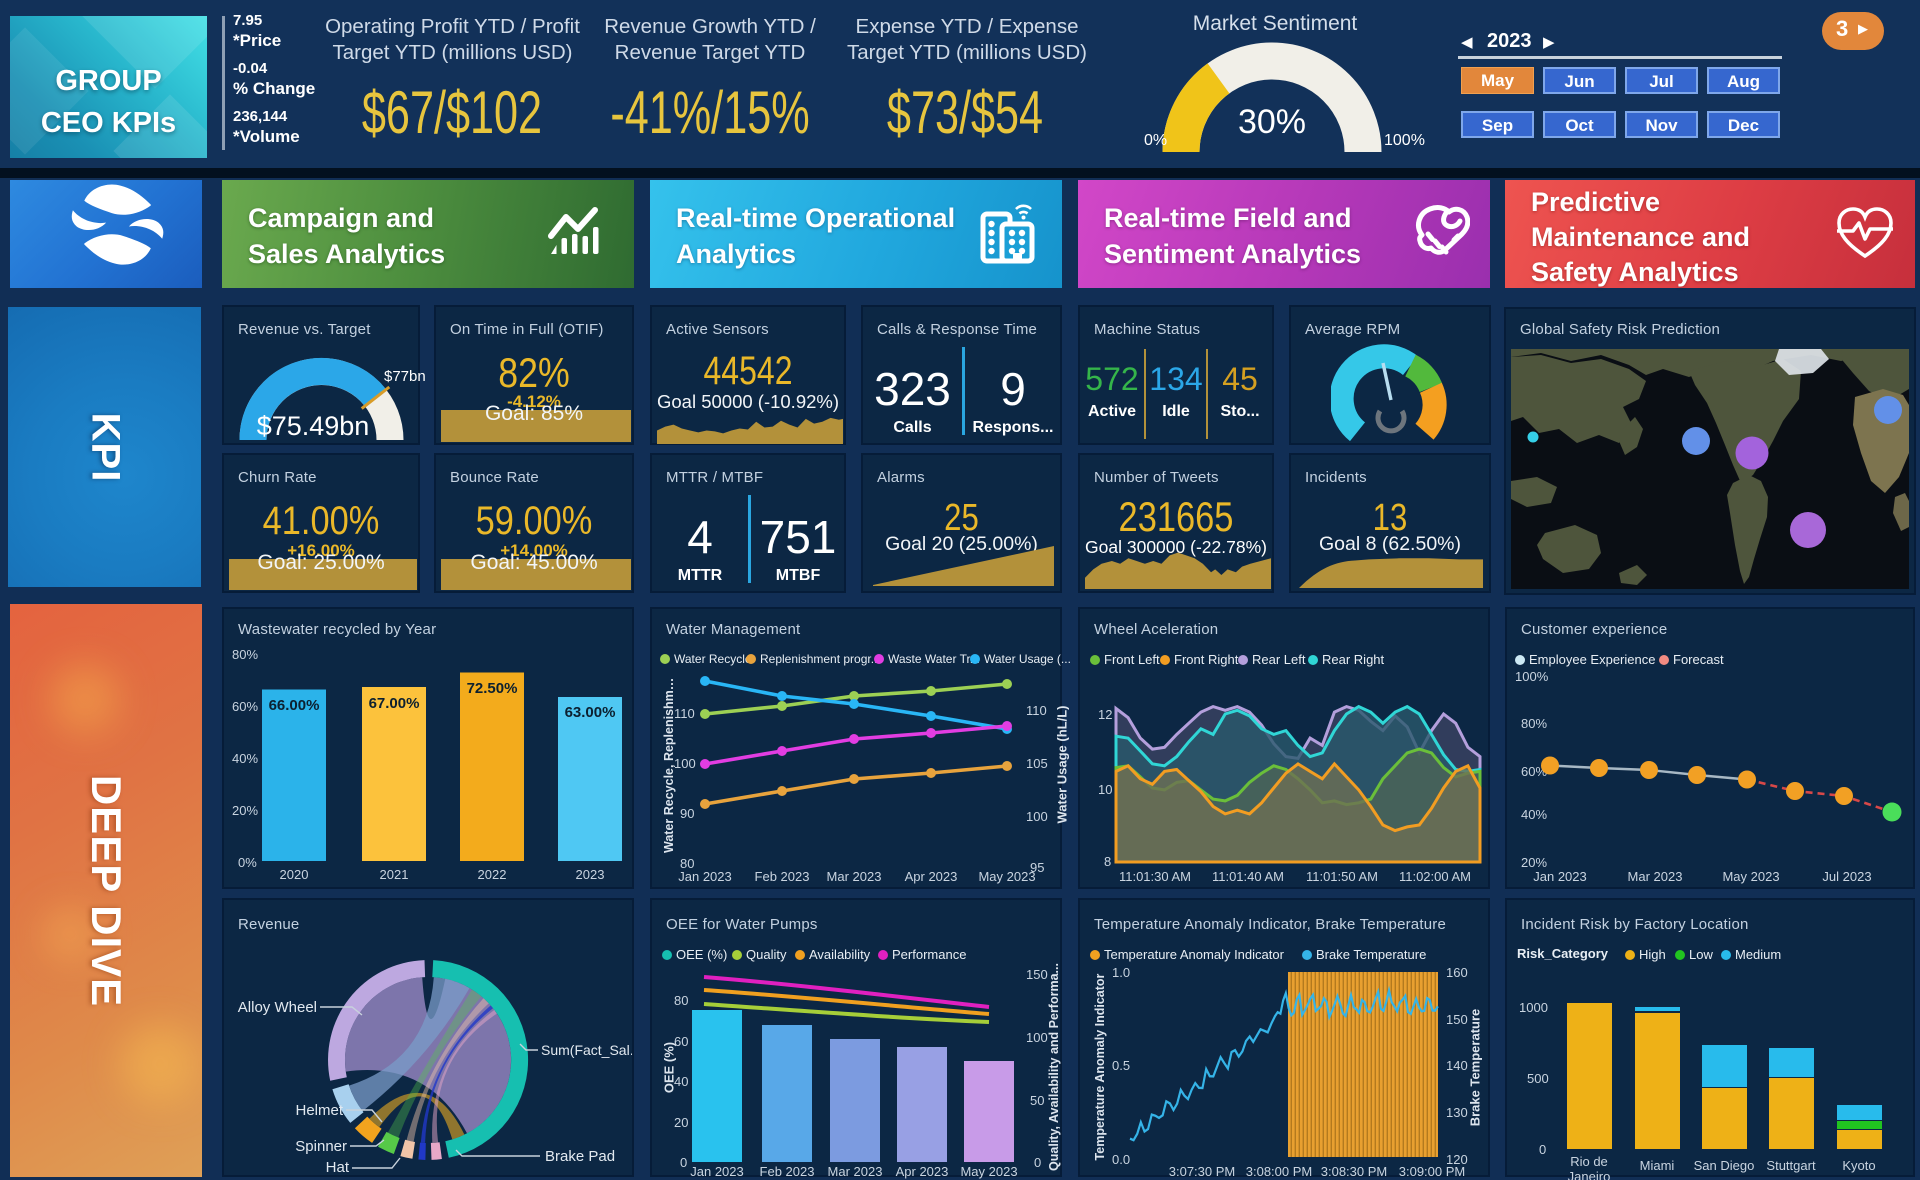 The width and height of the screenshot is (1920, 1180). Describe the element at coordinates (338, 1167) in the screenshot. I see `svg-text: Hat` at that location.